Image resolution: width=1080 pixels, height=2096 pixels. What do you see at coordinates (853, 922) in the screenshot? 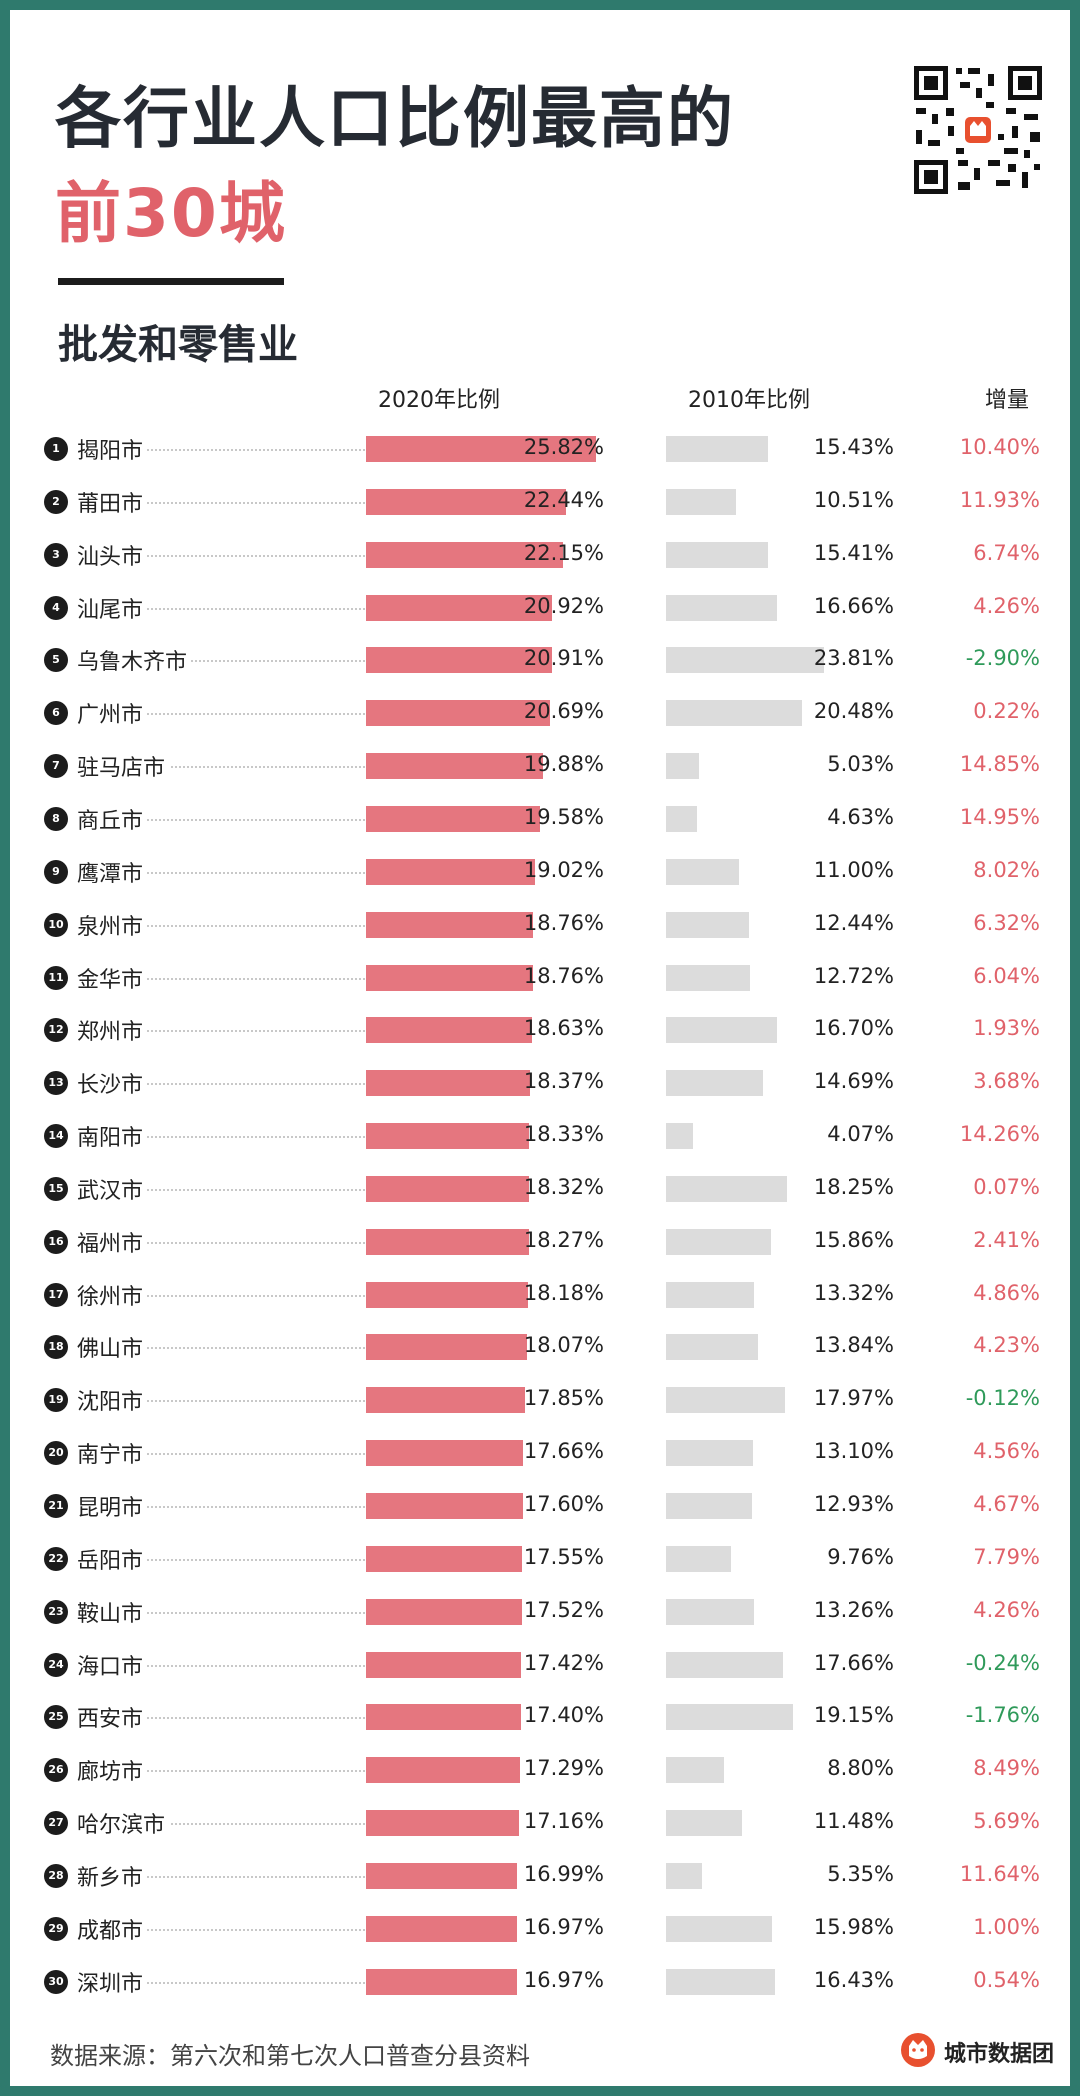
I see `value-2010: 12.44%` at bounding box center [853, 922].